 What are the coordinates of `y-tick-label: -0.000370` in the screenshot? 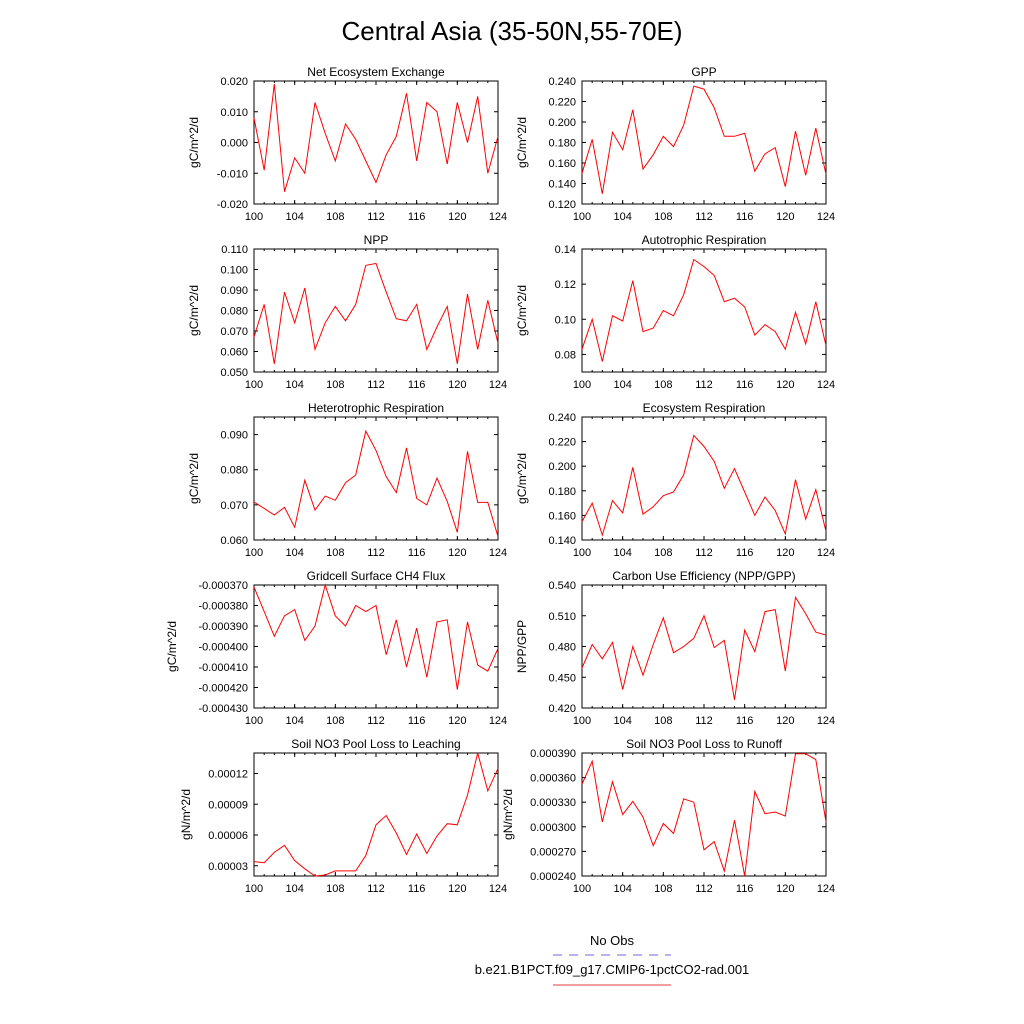 It's located at (223, 586).